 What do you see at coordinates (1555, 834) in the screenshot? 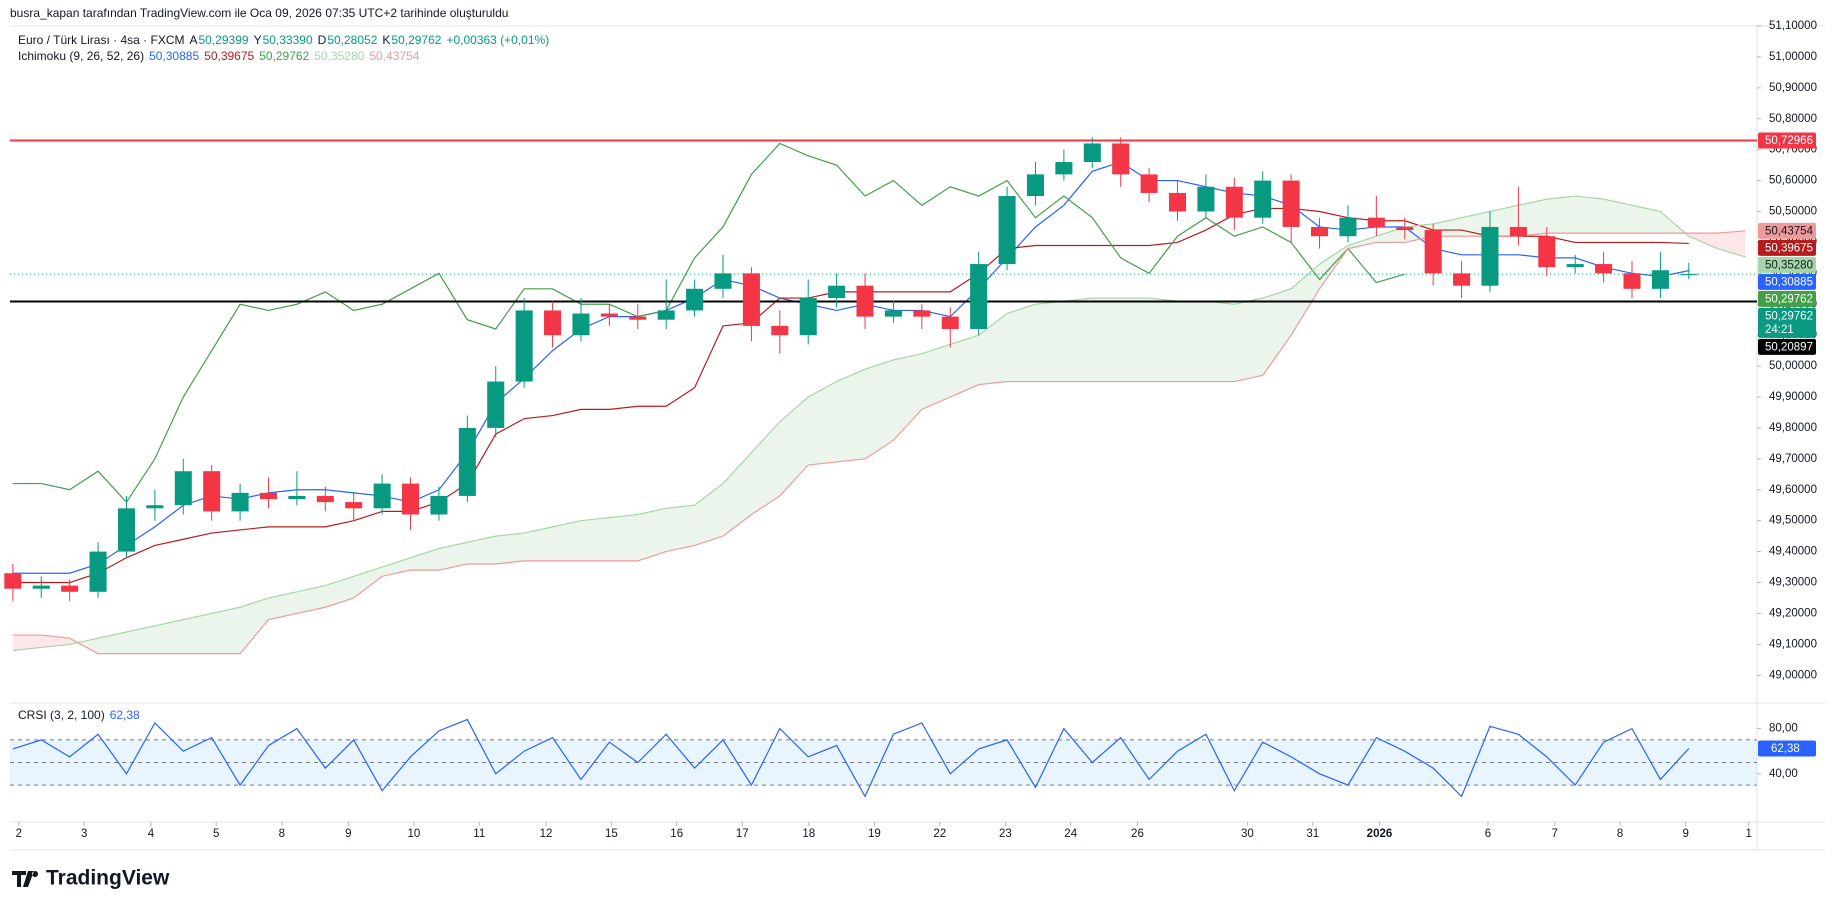
I see `x-tick-label: 7` at bounding box center [1555, 834].